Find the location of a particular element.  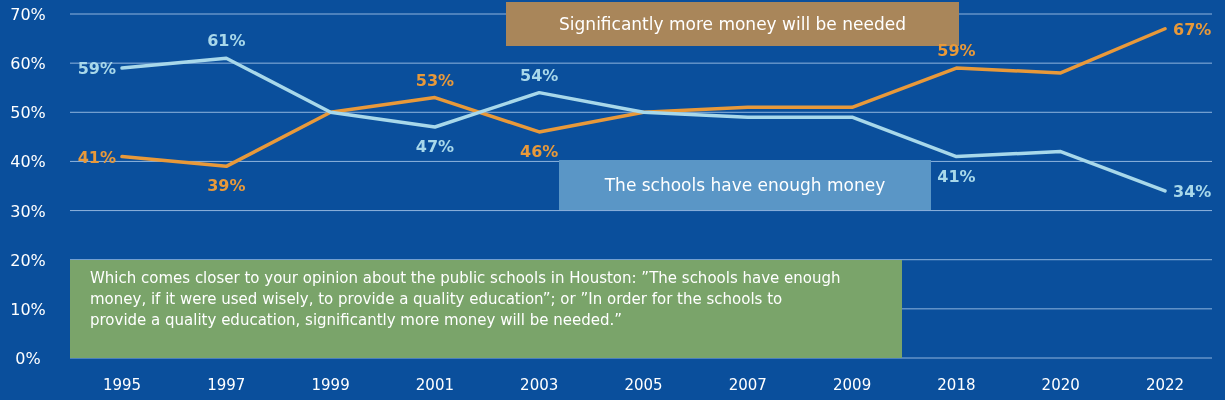

y-tick-label: 40% is located at coordinates (28, 162).